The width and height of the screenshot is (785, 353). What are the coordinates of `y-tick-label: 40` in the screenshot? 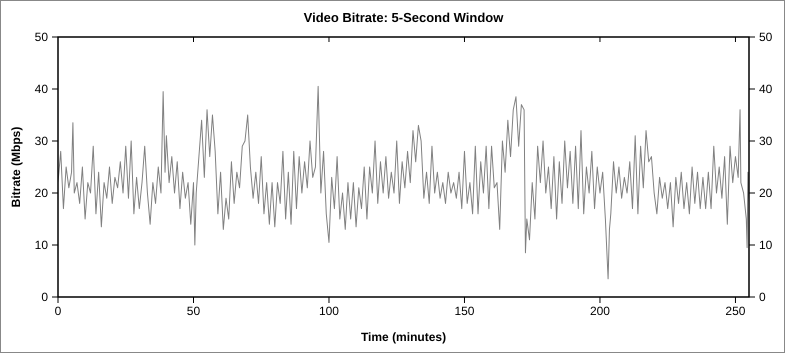 It's located at (41, 89).